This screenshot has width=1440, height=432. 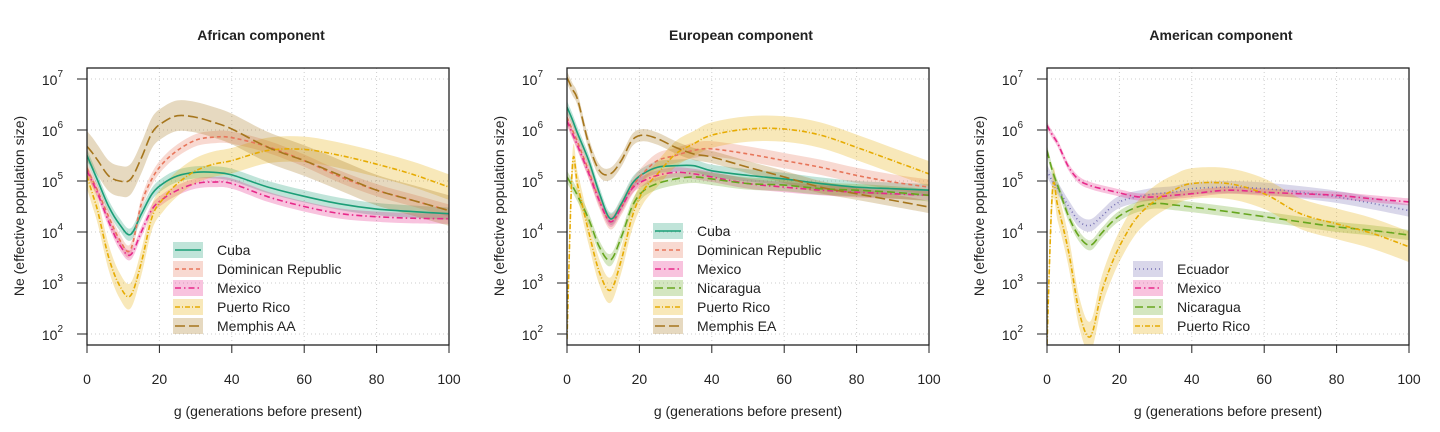 I want to click on legend-label: Memphis EA, so click(x=737, y=326).